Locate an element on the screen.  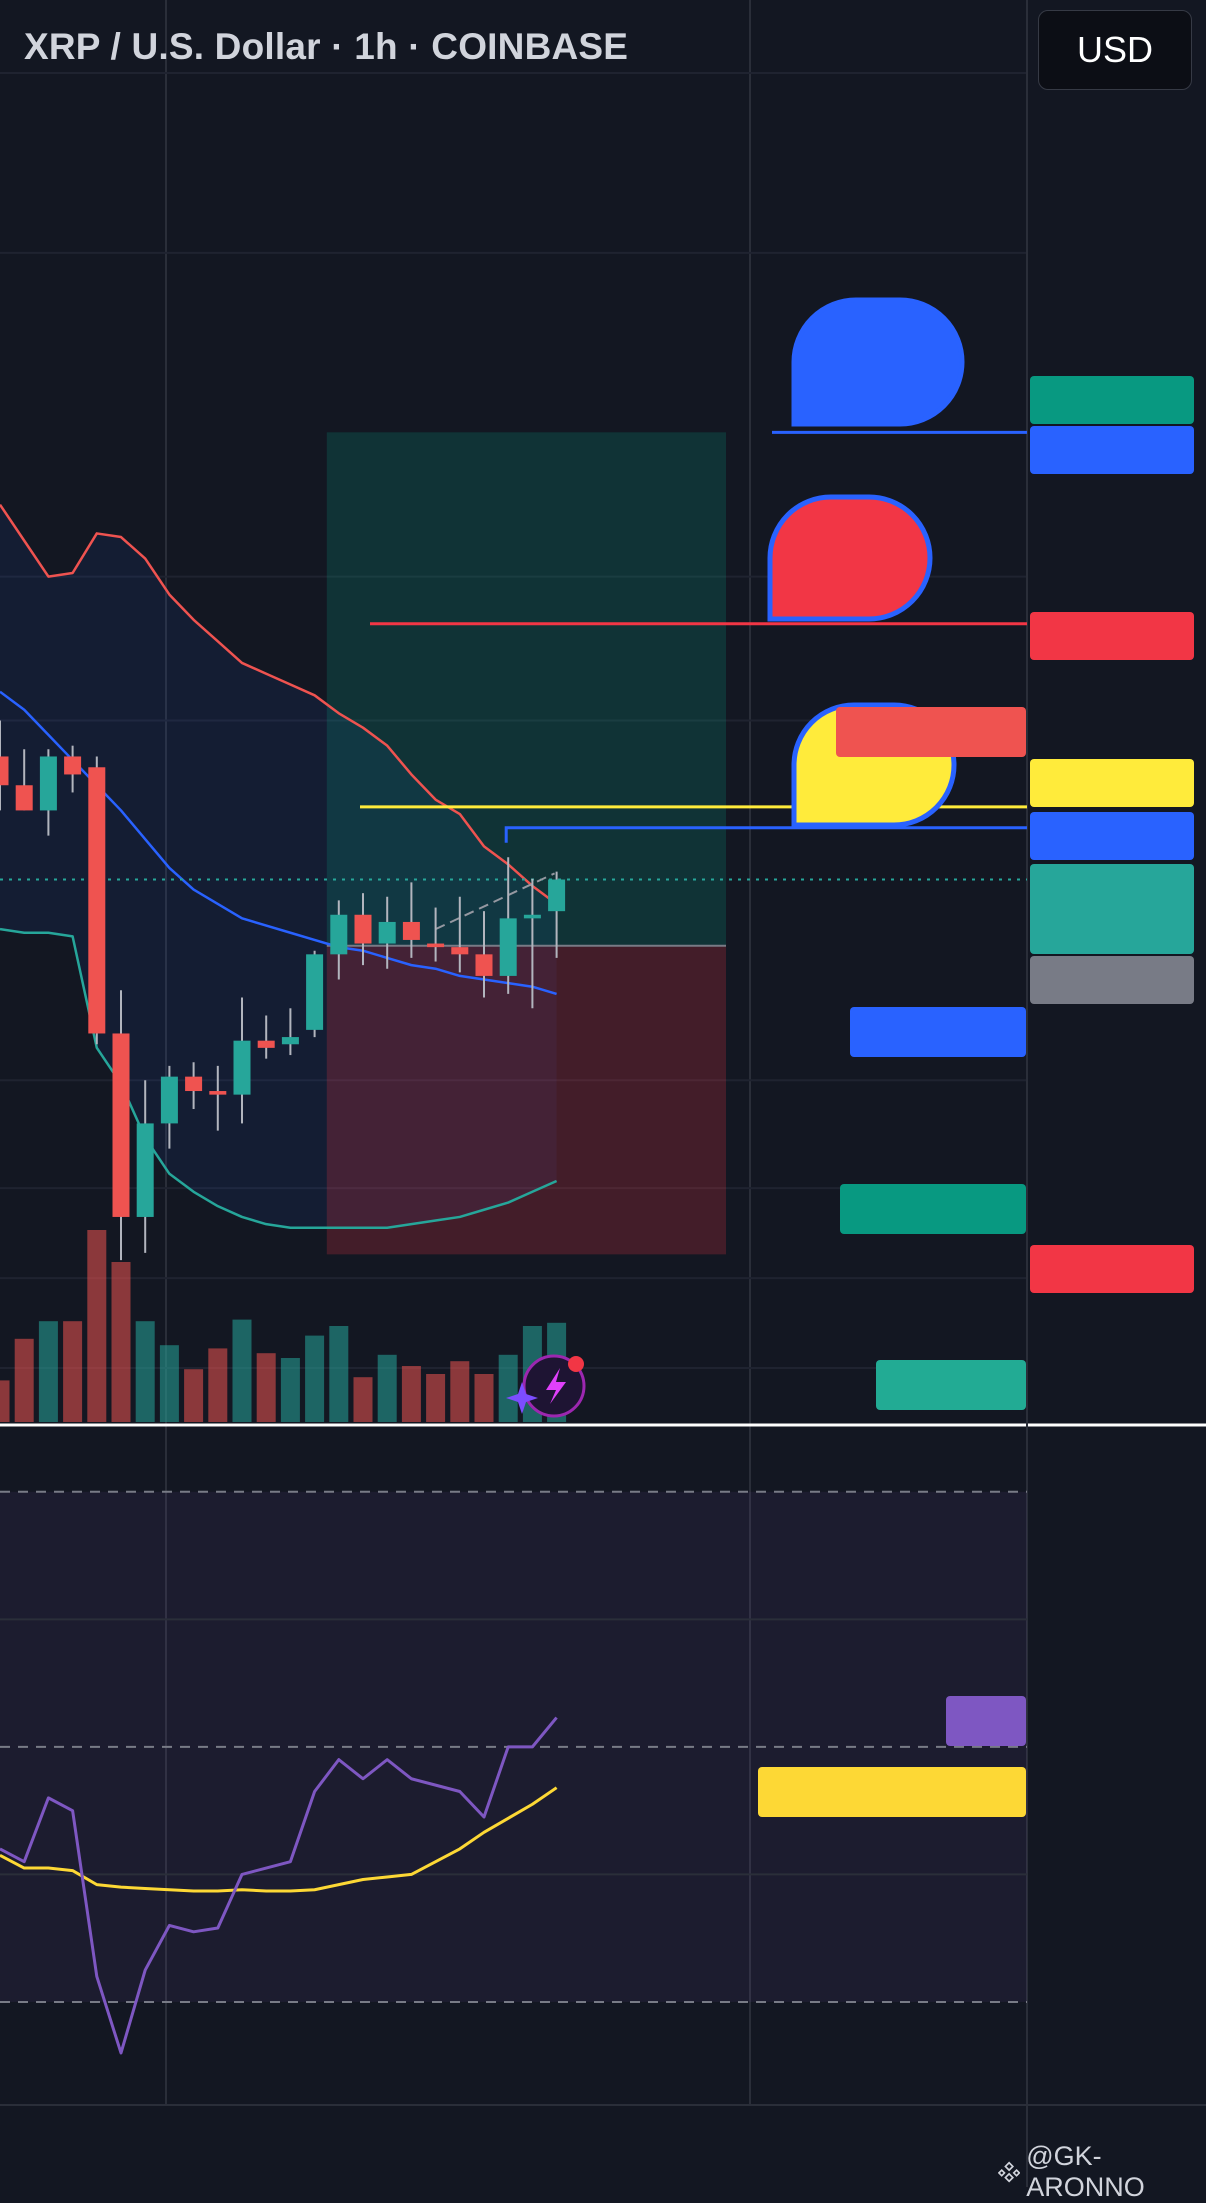
ai-assistant-icon is located at coordinates (546, 1386).